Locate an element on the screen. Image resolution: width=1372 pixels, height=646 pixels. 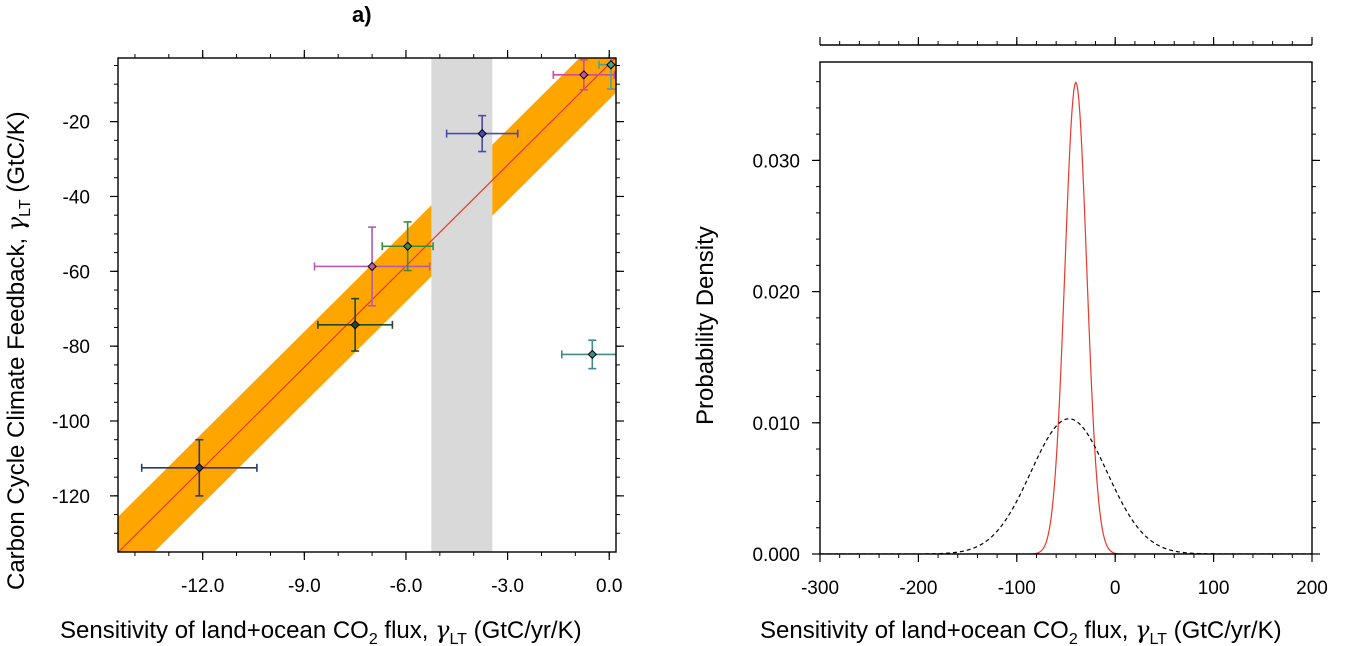
x-tick-label: -200 is located at coordinates (918, 588).